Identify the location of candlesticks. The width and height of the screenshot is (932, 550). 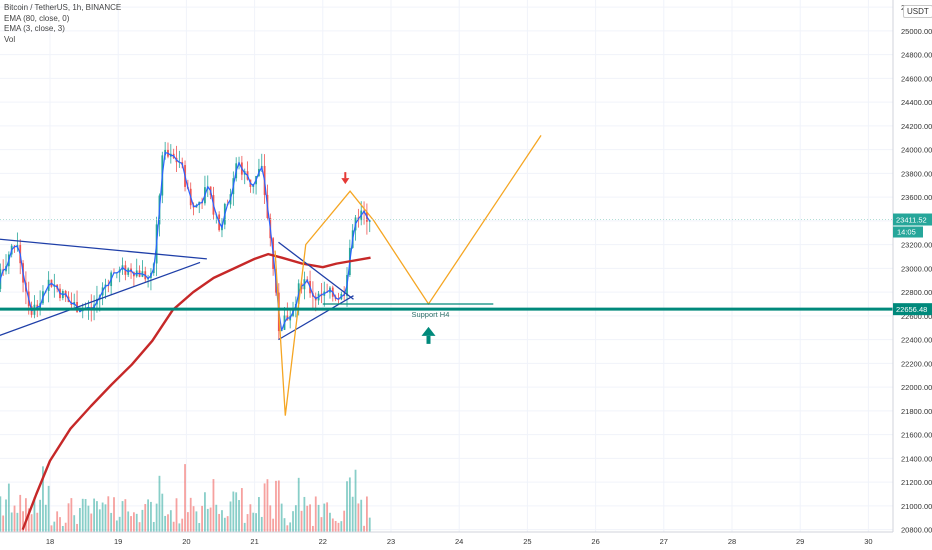
(185, 240).